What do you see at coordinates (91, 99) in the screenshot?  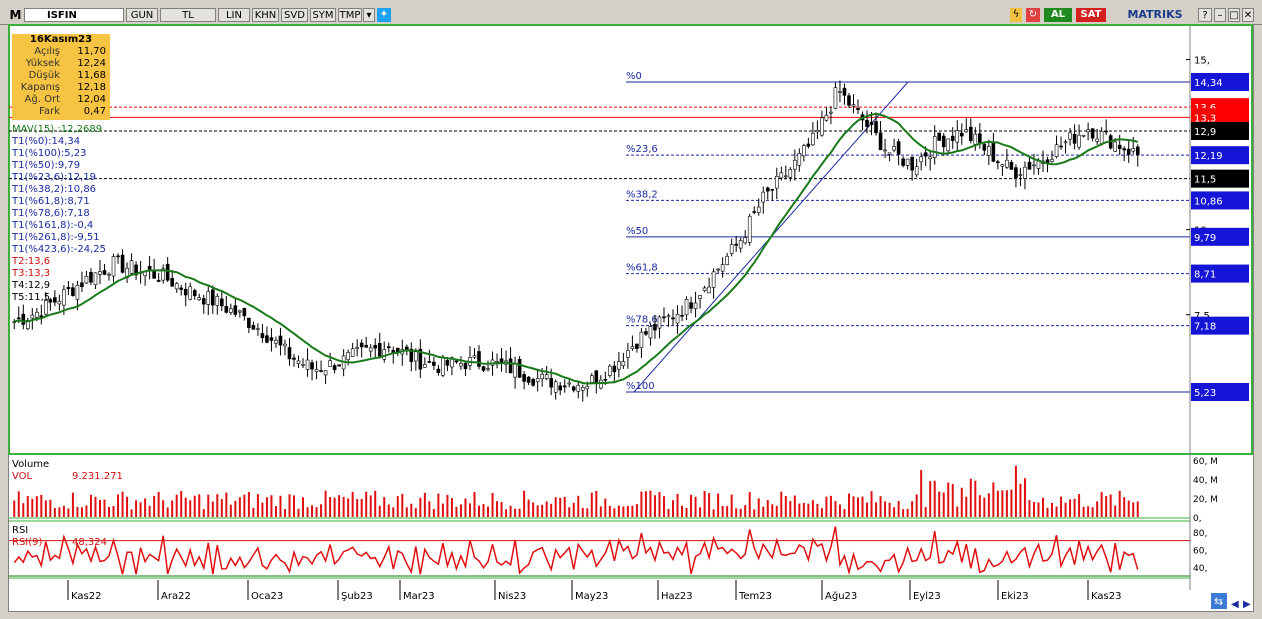 I see `info-val-wavg: 12,04` at bounding box center [91, 99].